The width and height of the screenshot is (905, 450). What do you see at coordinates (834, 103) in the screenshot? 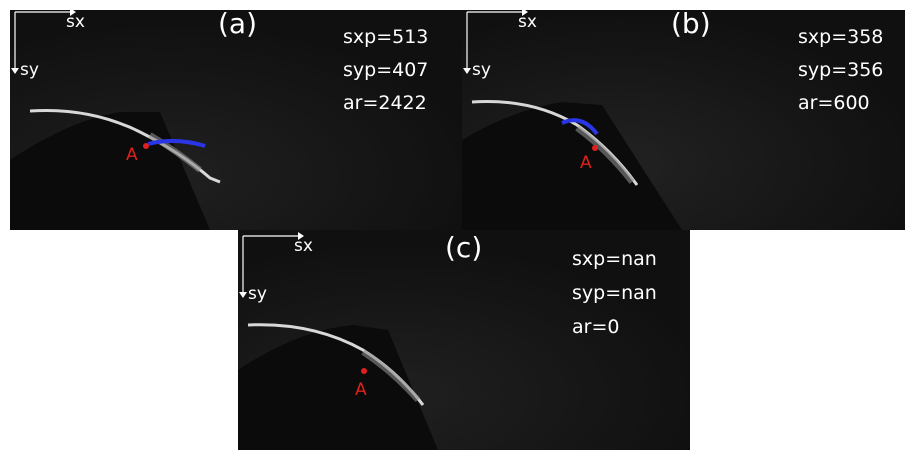
I see `ar-value: ar=600` at bounding box center [834, 103].